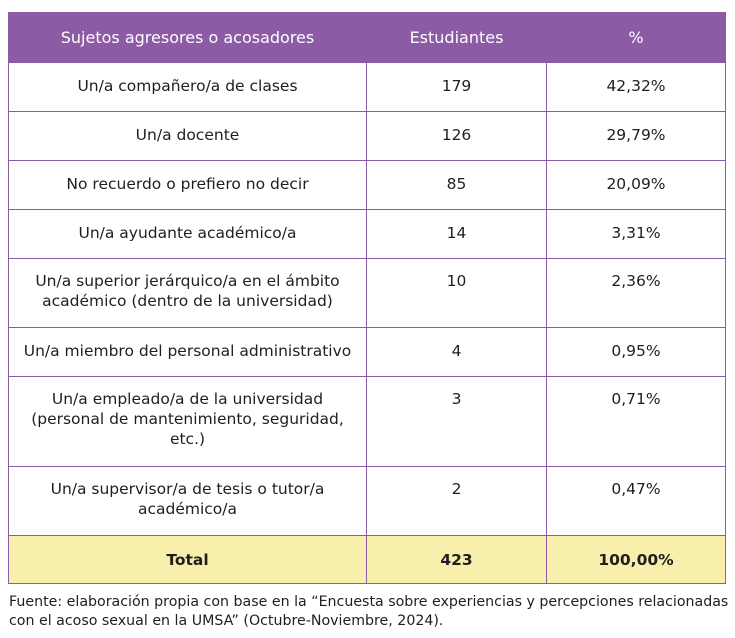  I want to click on total-percent: 100,00%, so click(636, 559).